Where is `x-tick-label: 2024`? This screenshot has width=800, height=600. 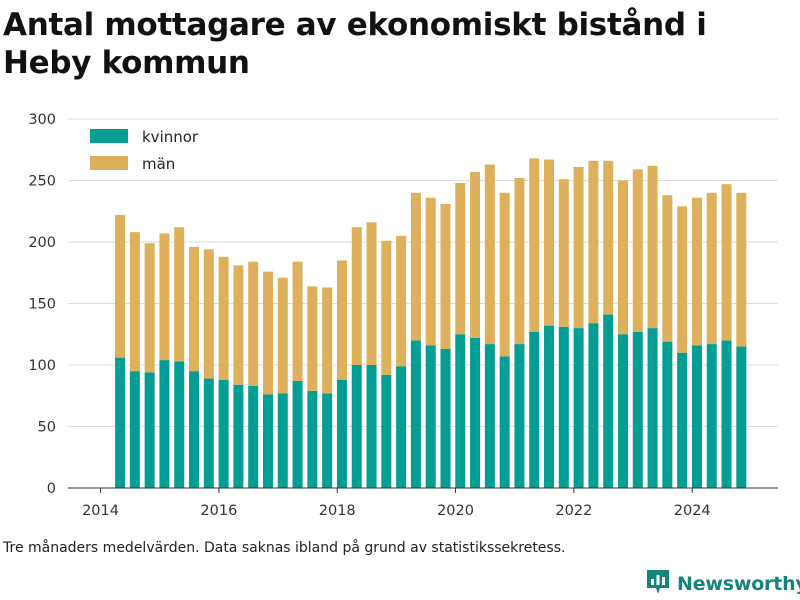
x-tick-label: 2024 is located at coordinates (692, 511).